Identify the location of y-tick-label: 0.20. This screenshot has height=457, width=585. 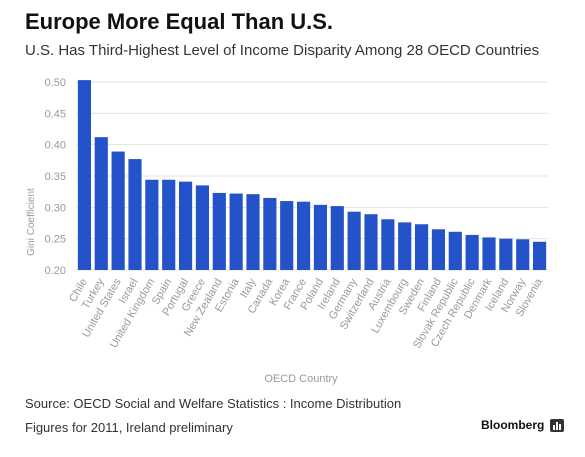
(55, 271).